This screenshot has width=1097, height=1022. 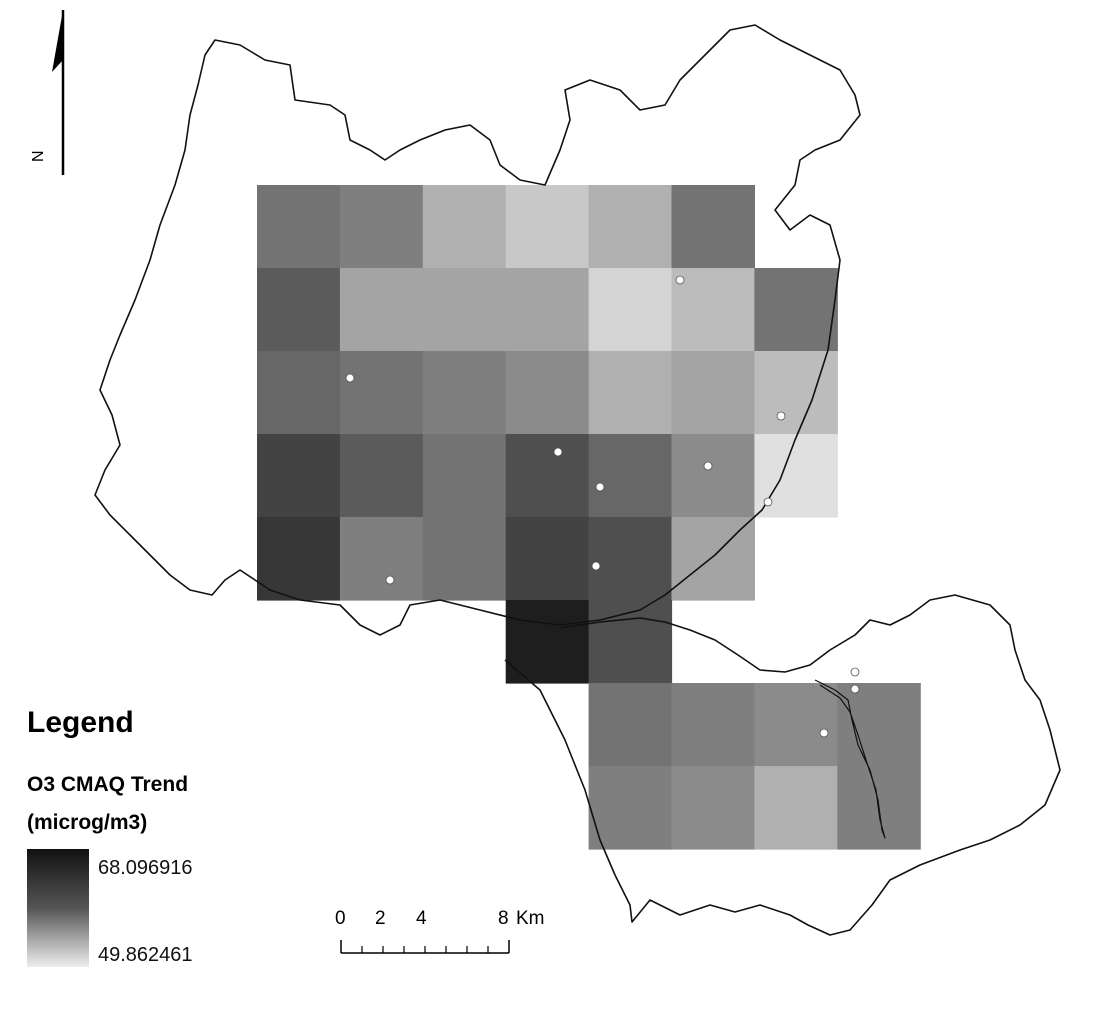 What do you see at coordinates (503, 918) in the screenshot?
I see `scale-label-8: 8` at bounding box center [503, 918].